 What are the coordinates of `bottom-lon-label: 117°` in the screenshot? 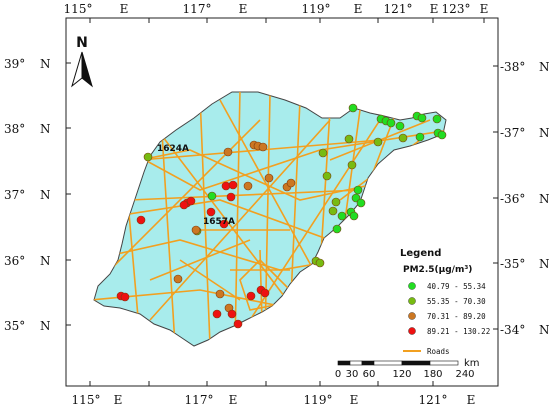 It's located at (199, 400).